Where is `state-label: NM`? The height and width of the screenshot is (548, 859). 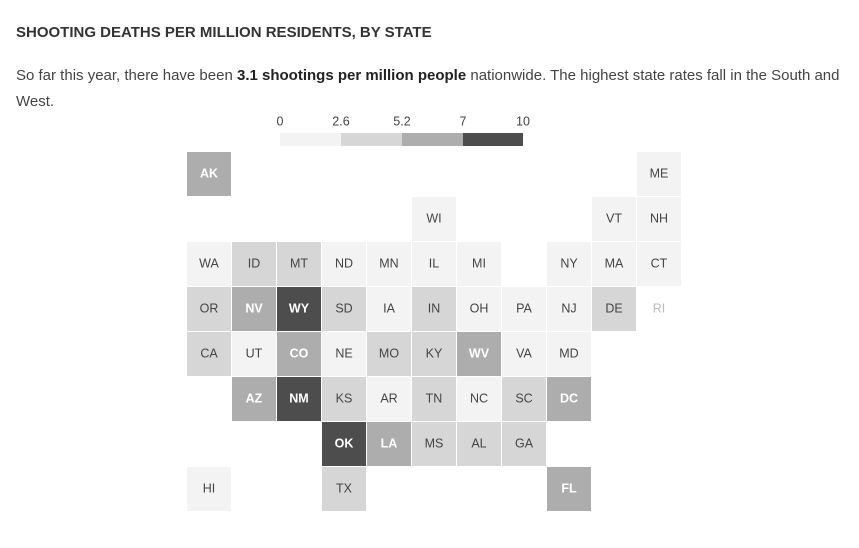
state-label: NM is located at coordinates (298, 398).